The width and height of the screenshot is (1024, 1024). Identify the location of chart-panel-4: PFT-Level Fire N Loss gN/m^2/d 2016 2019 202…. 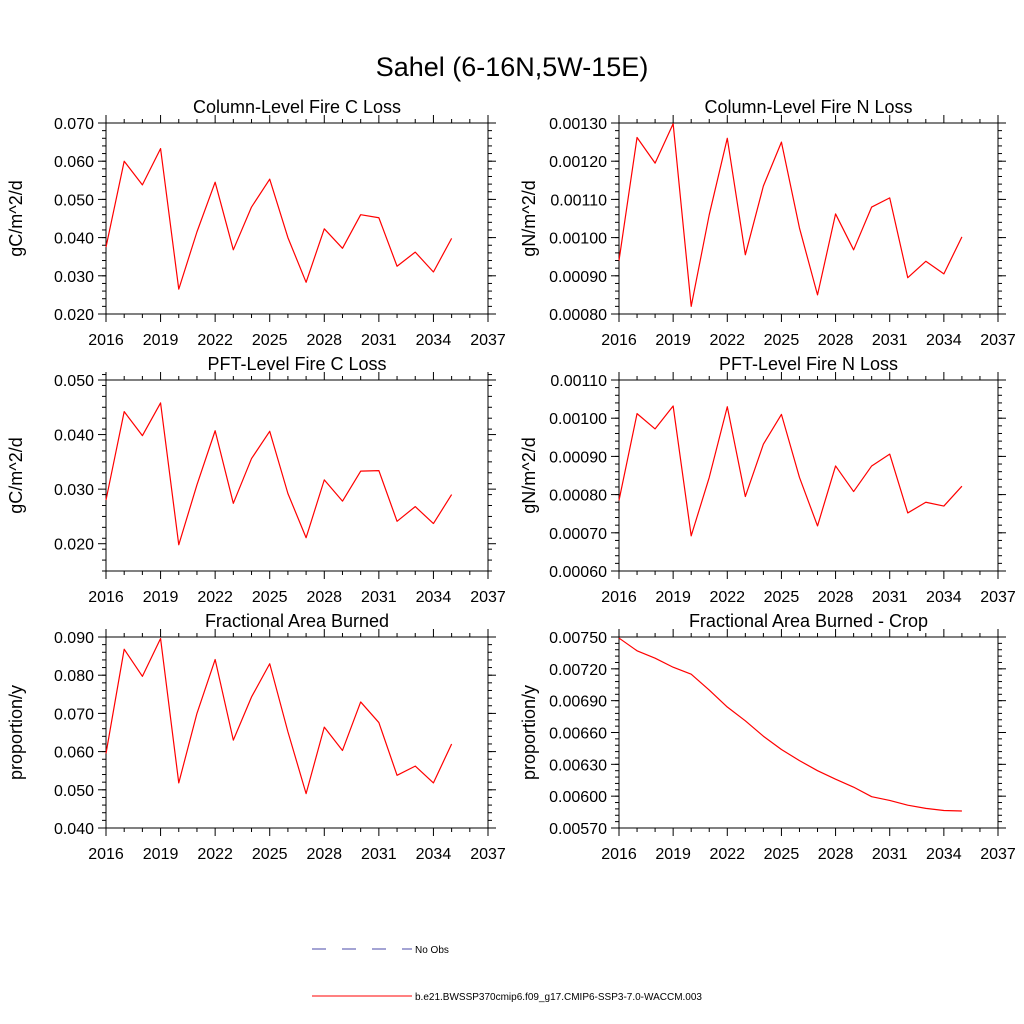
(767, 480).